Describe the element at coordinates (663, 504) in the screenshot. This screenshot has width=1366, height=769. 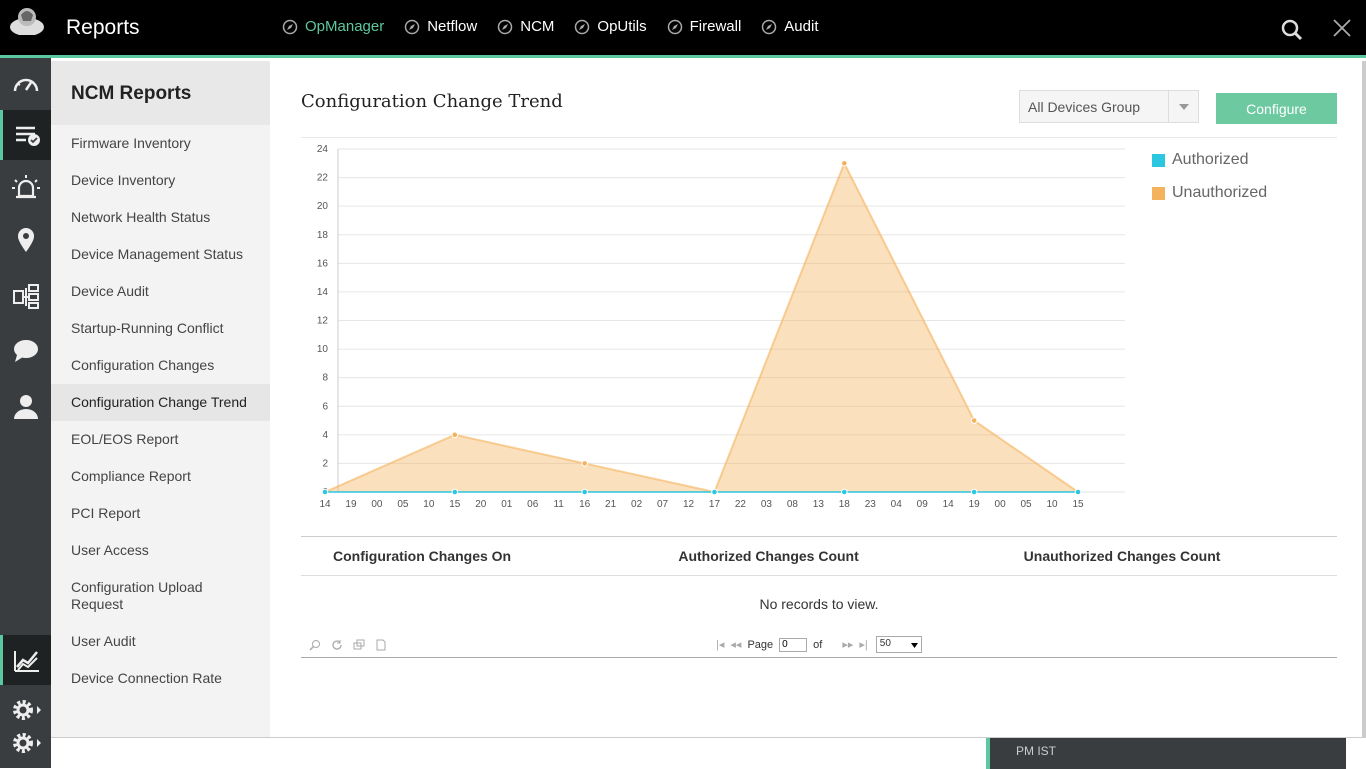
I see `x-tick-label: 07` at that location.